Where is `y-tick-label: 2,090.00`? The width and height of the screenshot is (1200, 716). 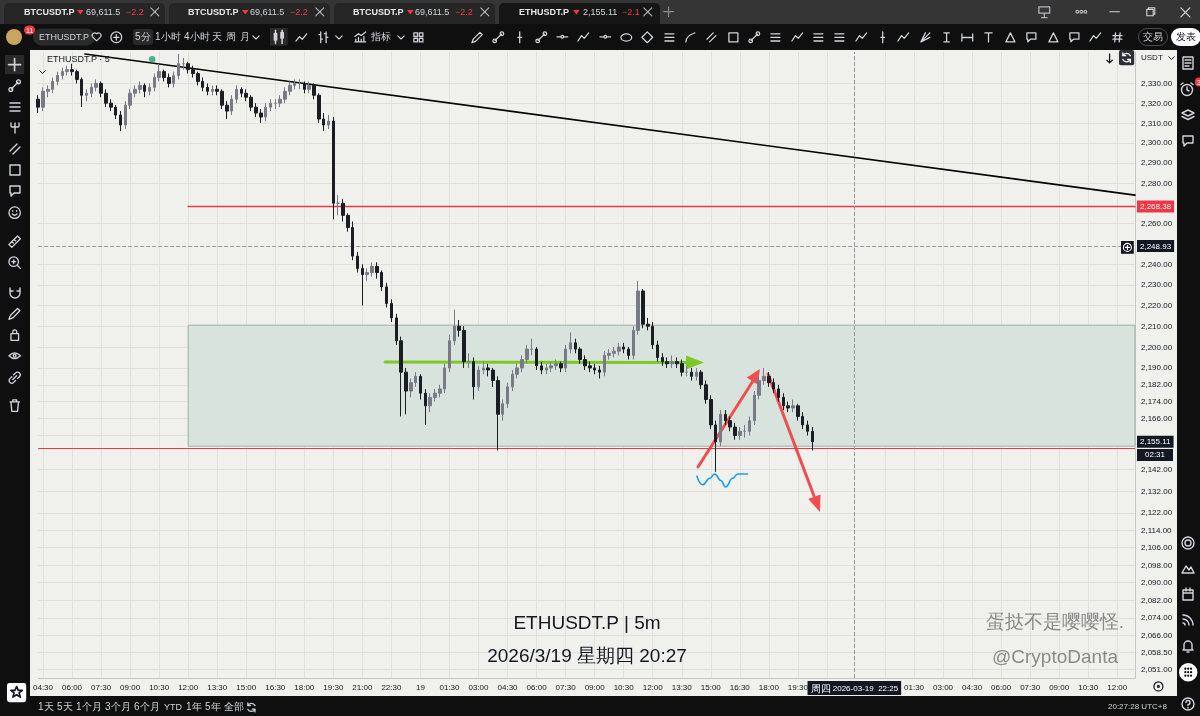 y-tick-label: 2,090.00 is located at coordinates (1157, 583).